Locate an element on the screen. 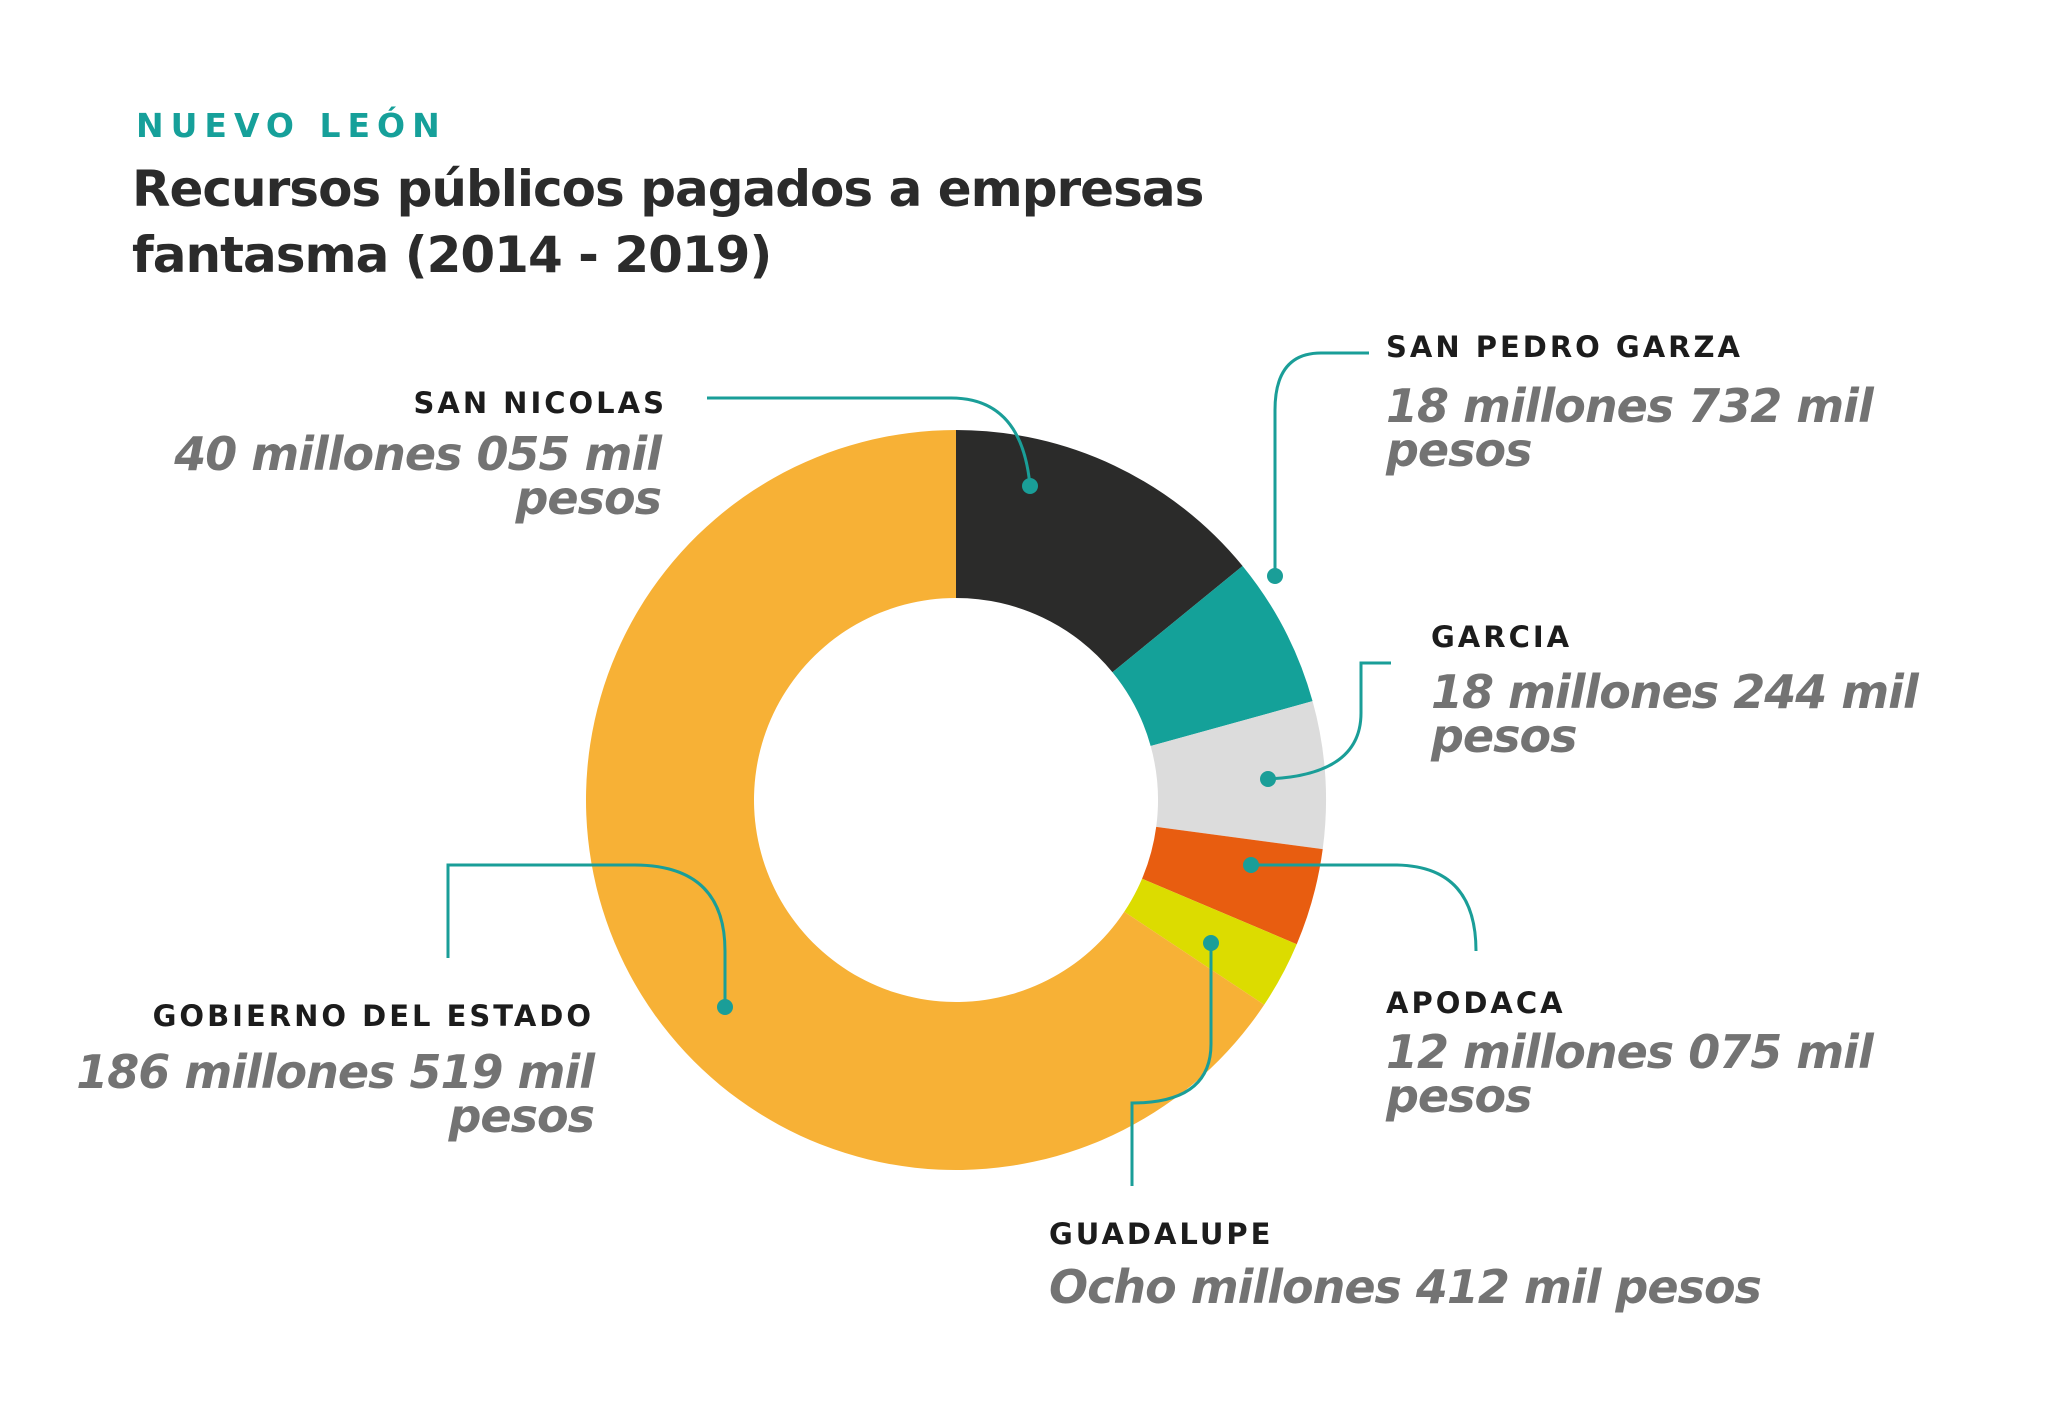  leader-san-pedro is located at coordinates (1321, 463).